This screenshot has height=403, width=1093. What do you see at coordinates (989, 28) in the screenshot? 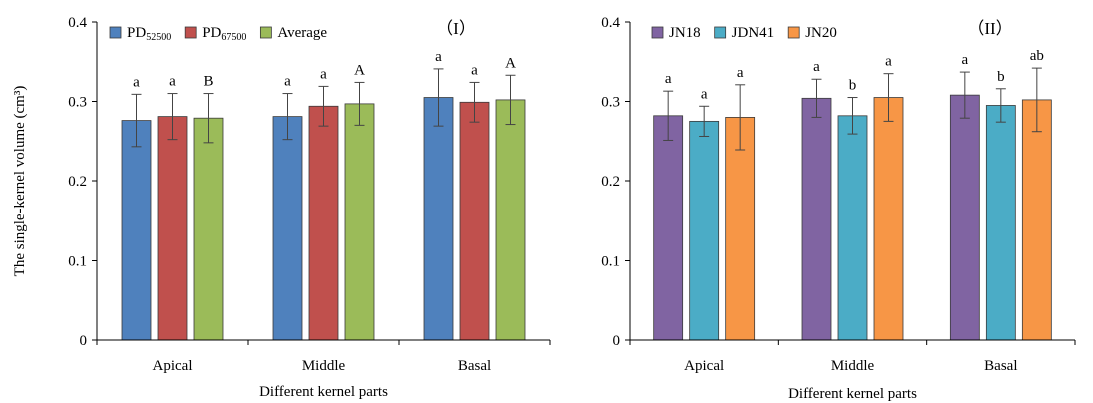
I see `panel-label: （II）` at bounding box center [989, 28].